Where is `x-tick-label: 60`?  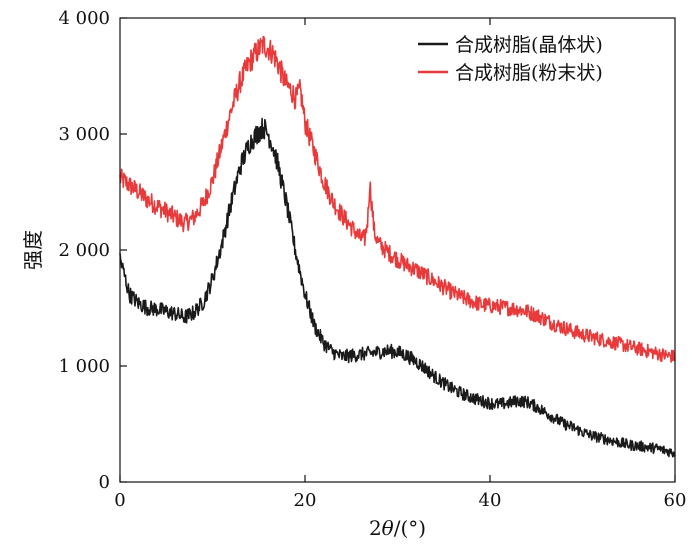 x-tick-label: 60 is located at coordinates (675, 500).